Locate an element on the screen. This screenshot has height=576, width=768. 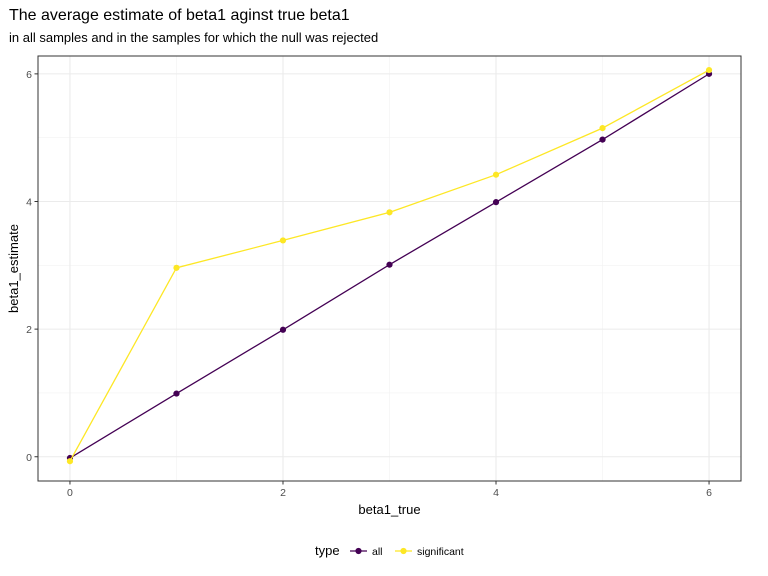
x-axis-title: beta1_true is located at coordinates (389, 509).